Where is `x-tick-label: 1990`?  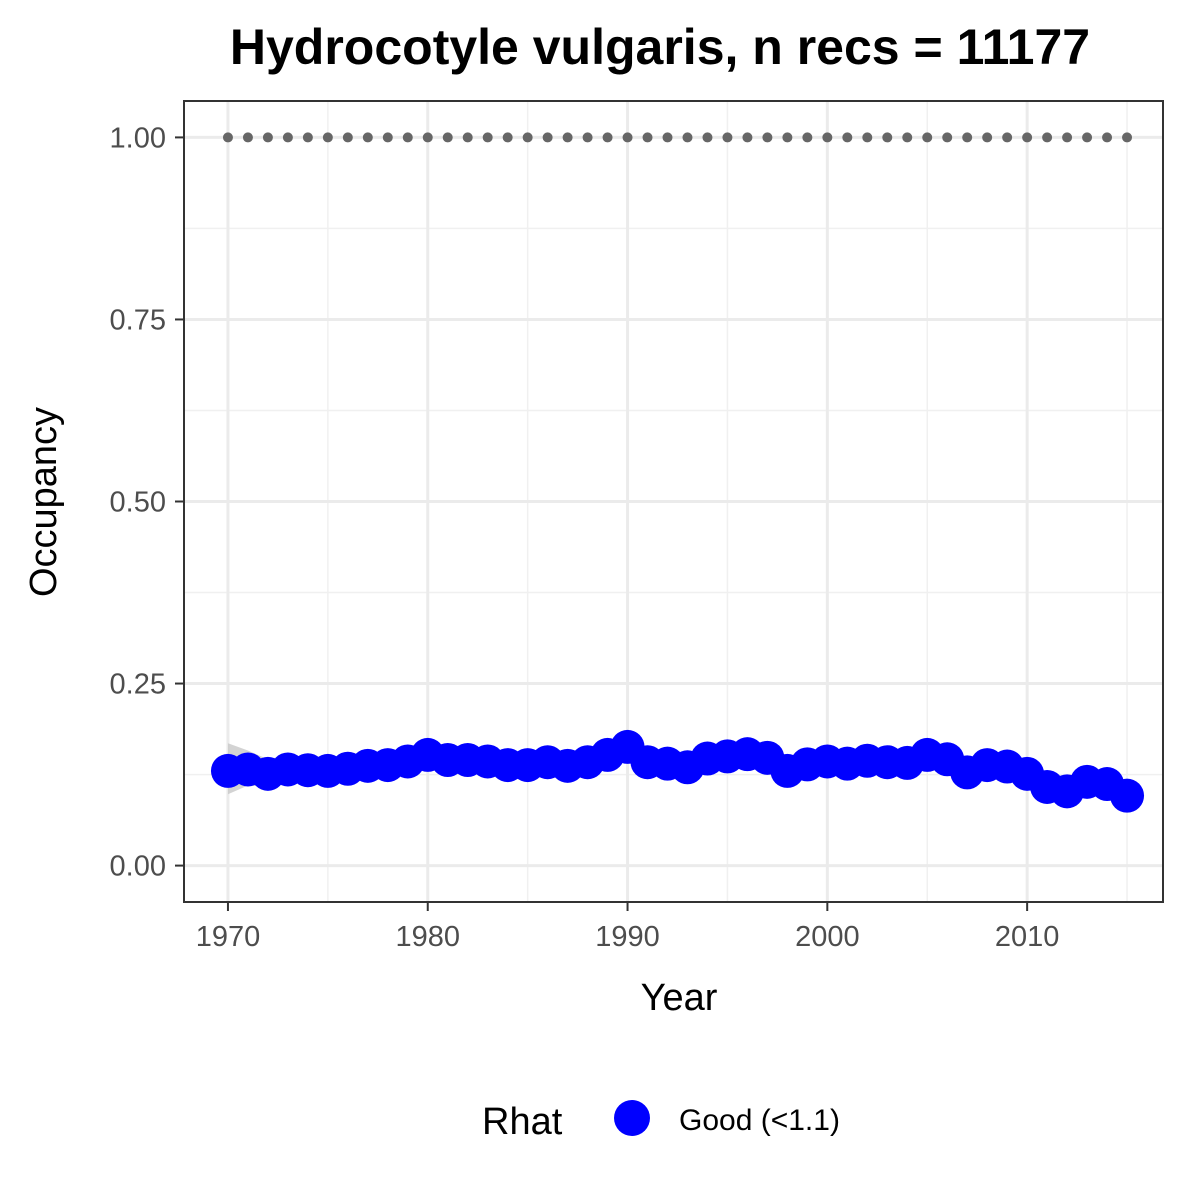
x-tick-label: 1990 is located at coordinates (627, 937).